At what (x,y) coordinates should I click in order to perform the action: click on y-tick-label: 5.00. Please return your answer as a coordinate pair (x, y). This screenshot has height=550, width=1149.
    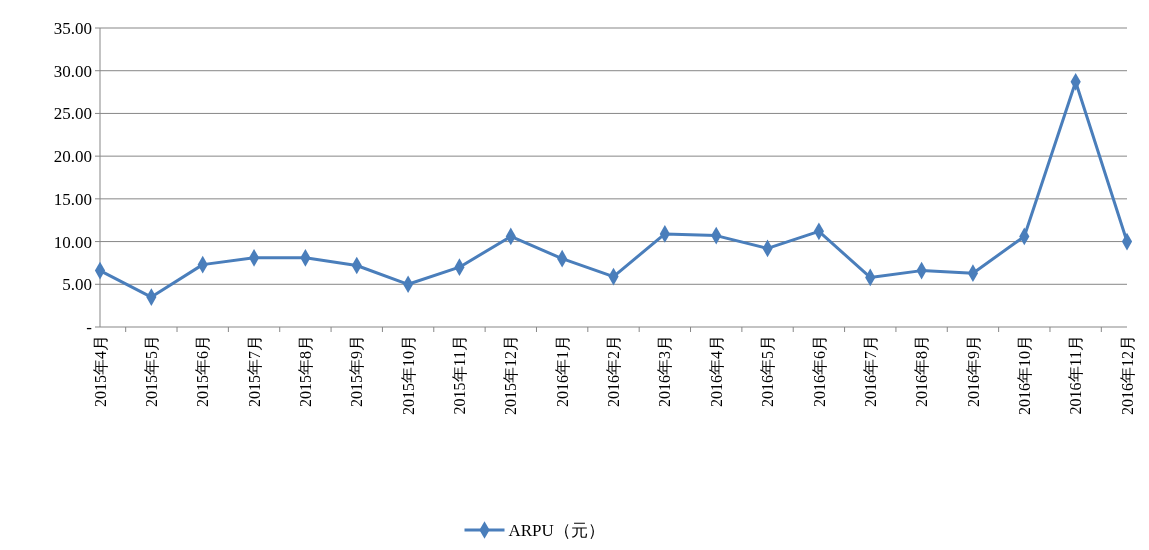
    Looking at the image, I should click on (77, 285).